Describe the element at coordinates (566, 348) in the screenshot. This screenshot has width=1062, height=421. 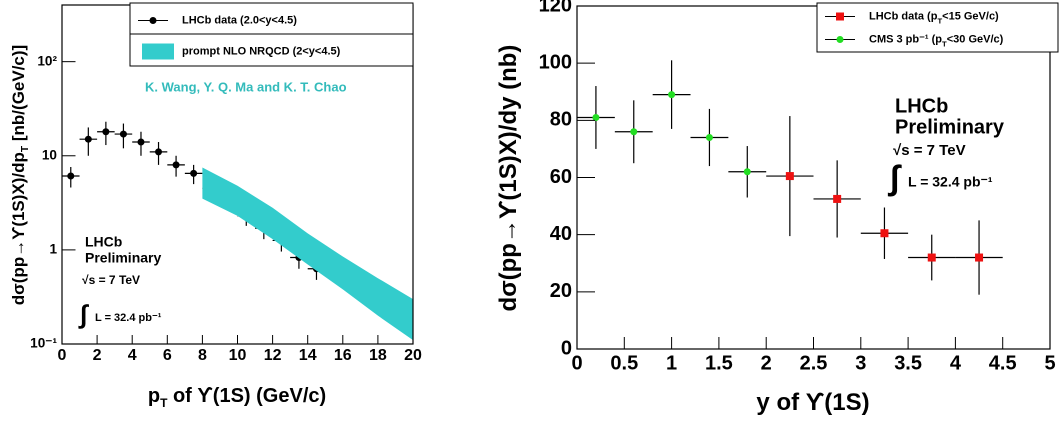
I see `y-tick-label: 0` at that location.